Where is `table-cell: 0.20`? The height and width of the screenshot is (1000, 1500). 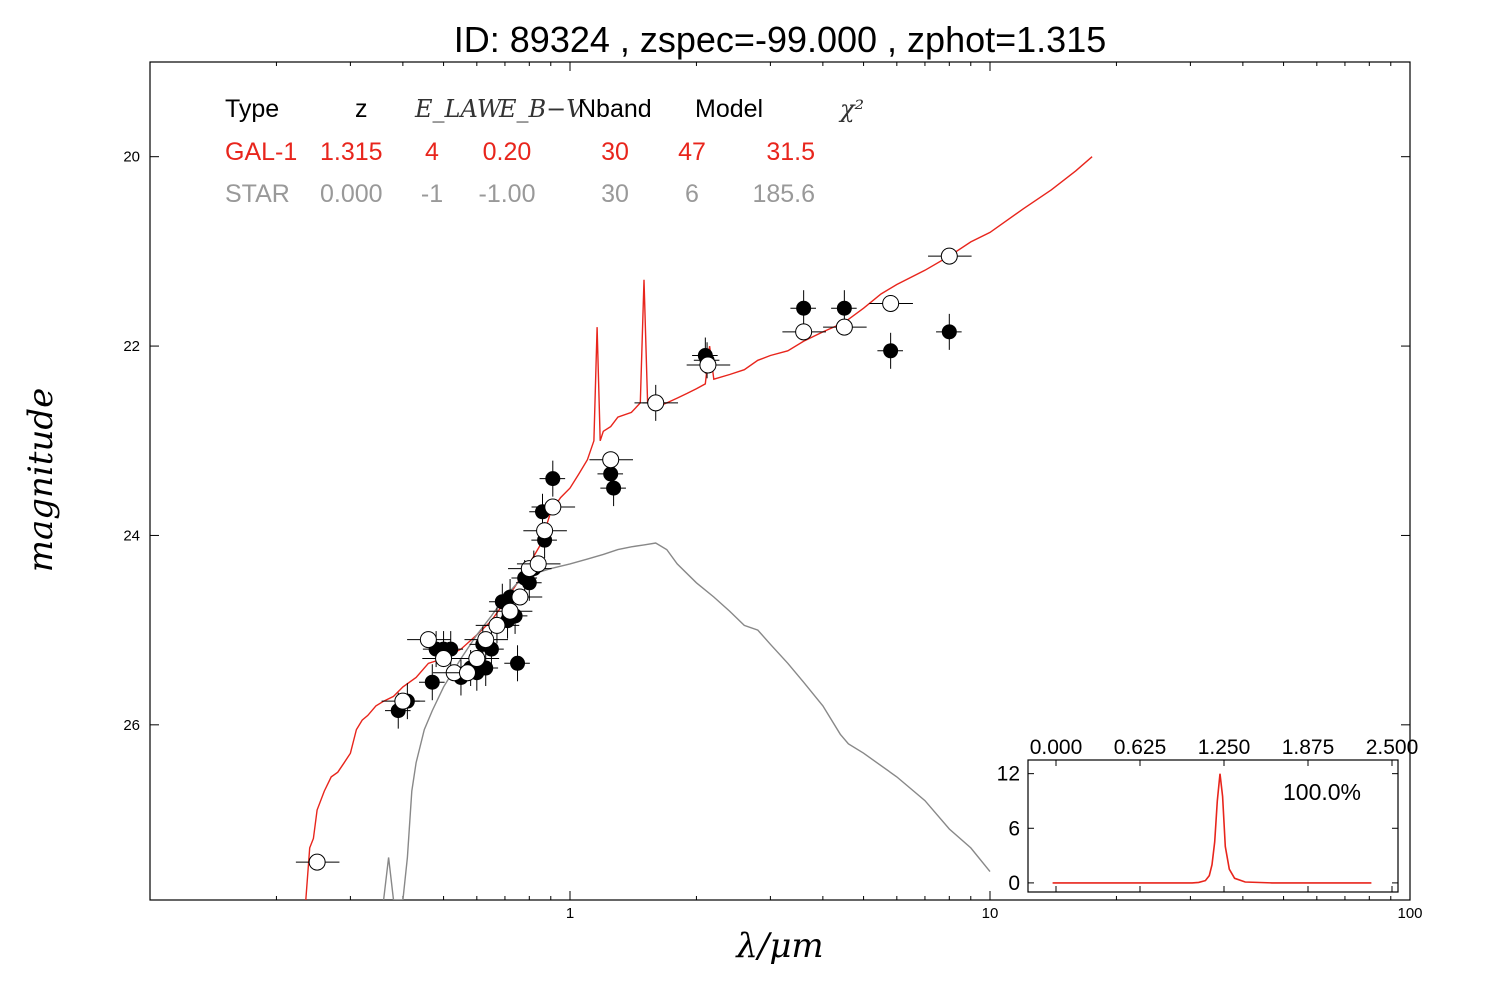 table-cell: 0.20 is located at coordinates (507, 152).